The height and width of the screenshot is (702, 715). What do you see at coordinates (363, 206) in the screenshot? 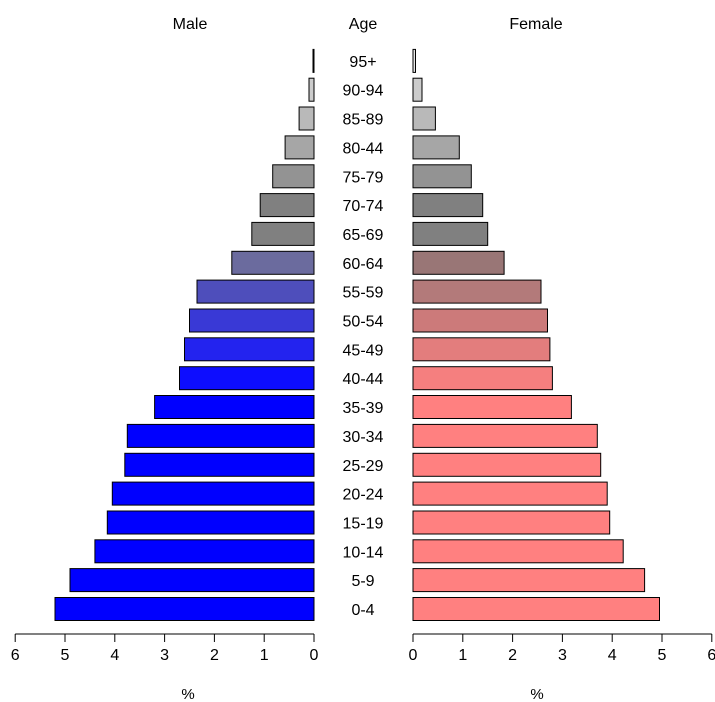
I see `age-label-70-74: 70-74` at bounding box center [363, 206].